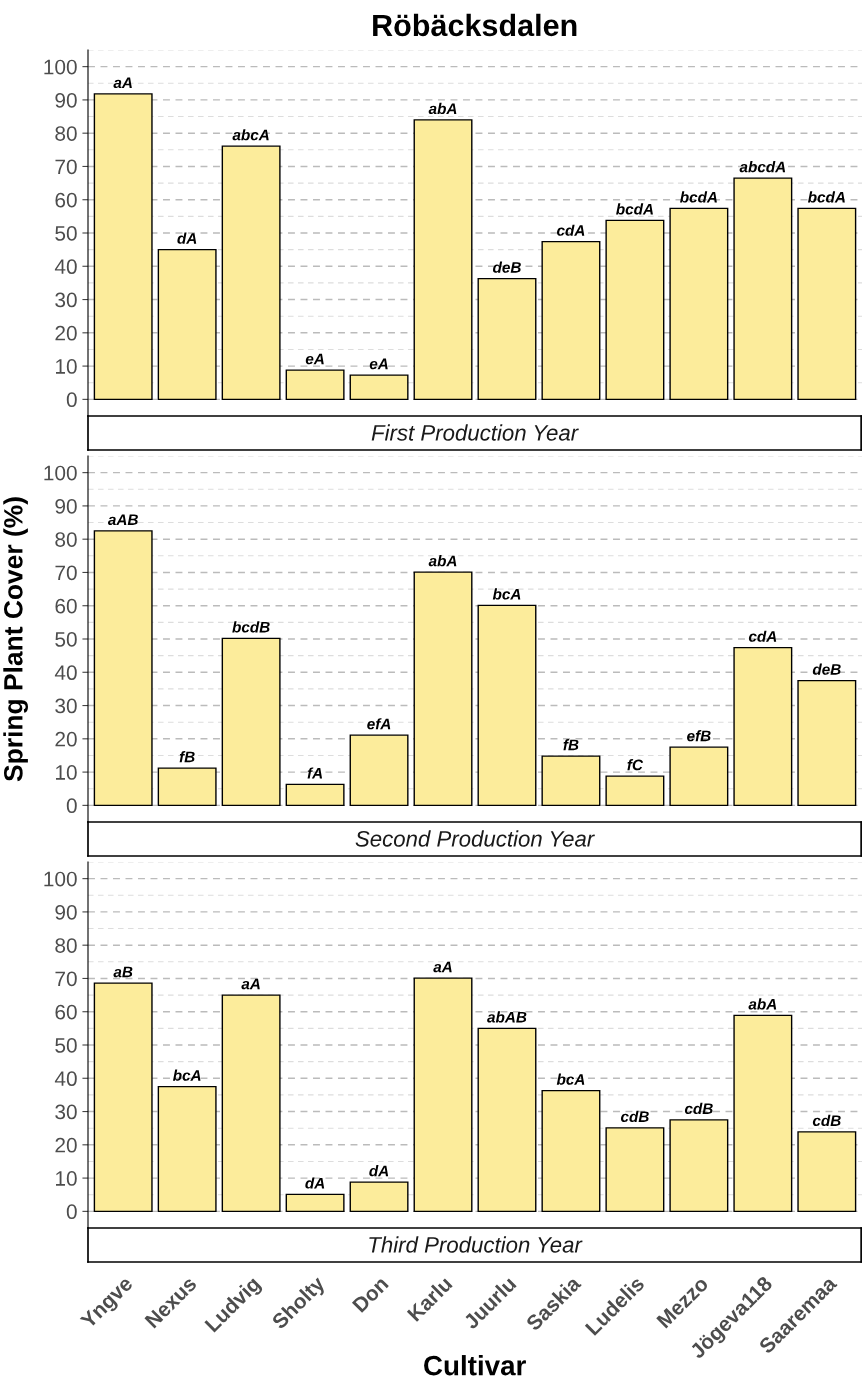 Image resolution: width=863 pixels, height=1390 pixels. What do you see at coordinates (122, 520) in the screenshot?
I see `data-label: aAB` at bounding box center [122, 520].